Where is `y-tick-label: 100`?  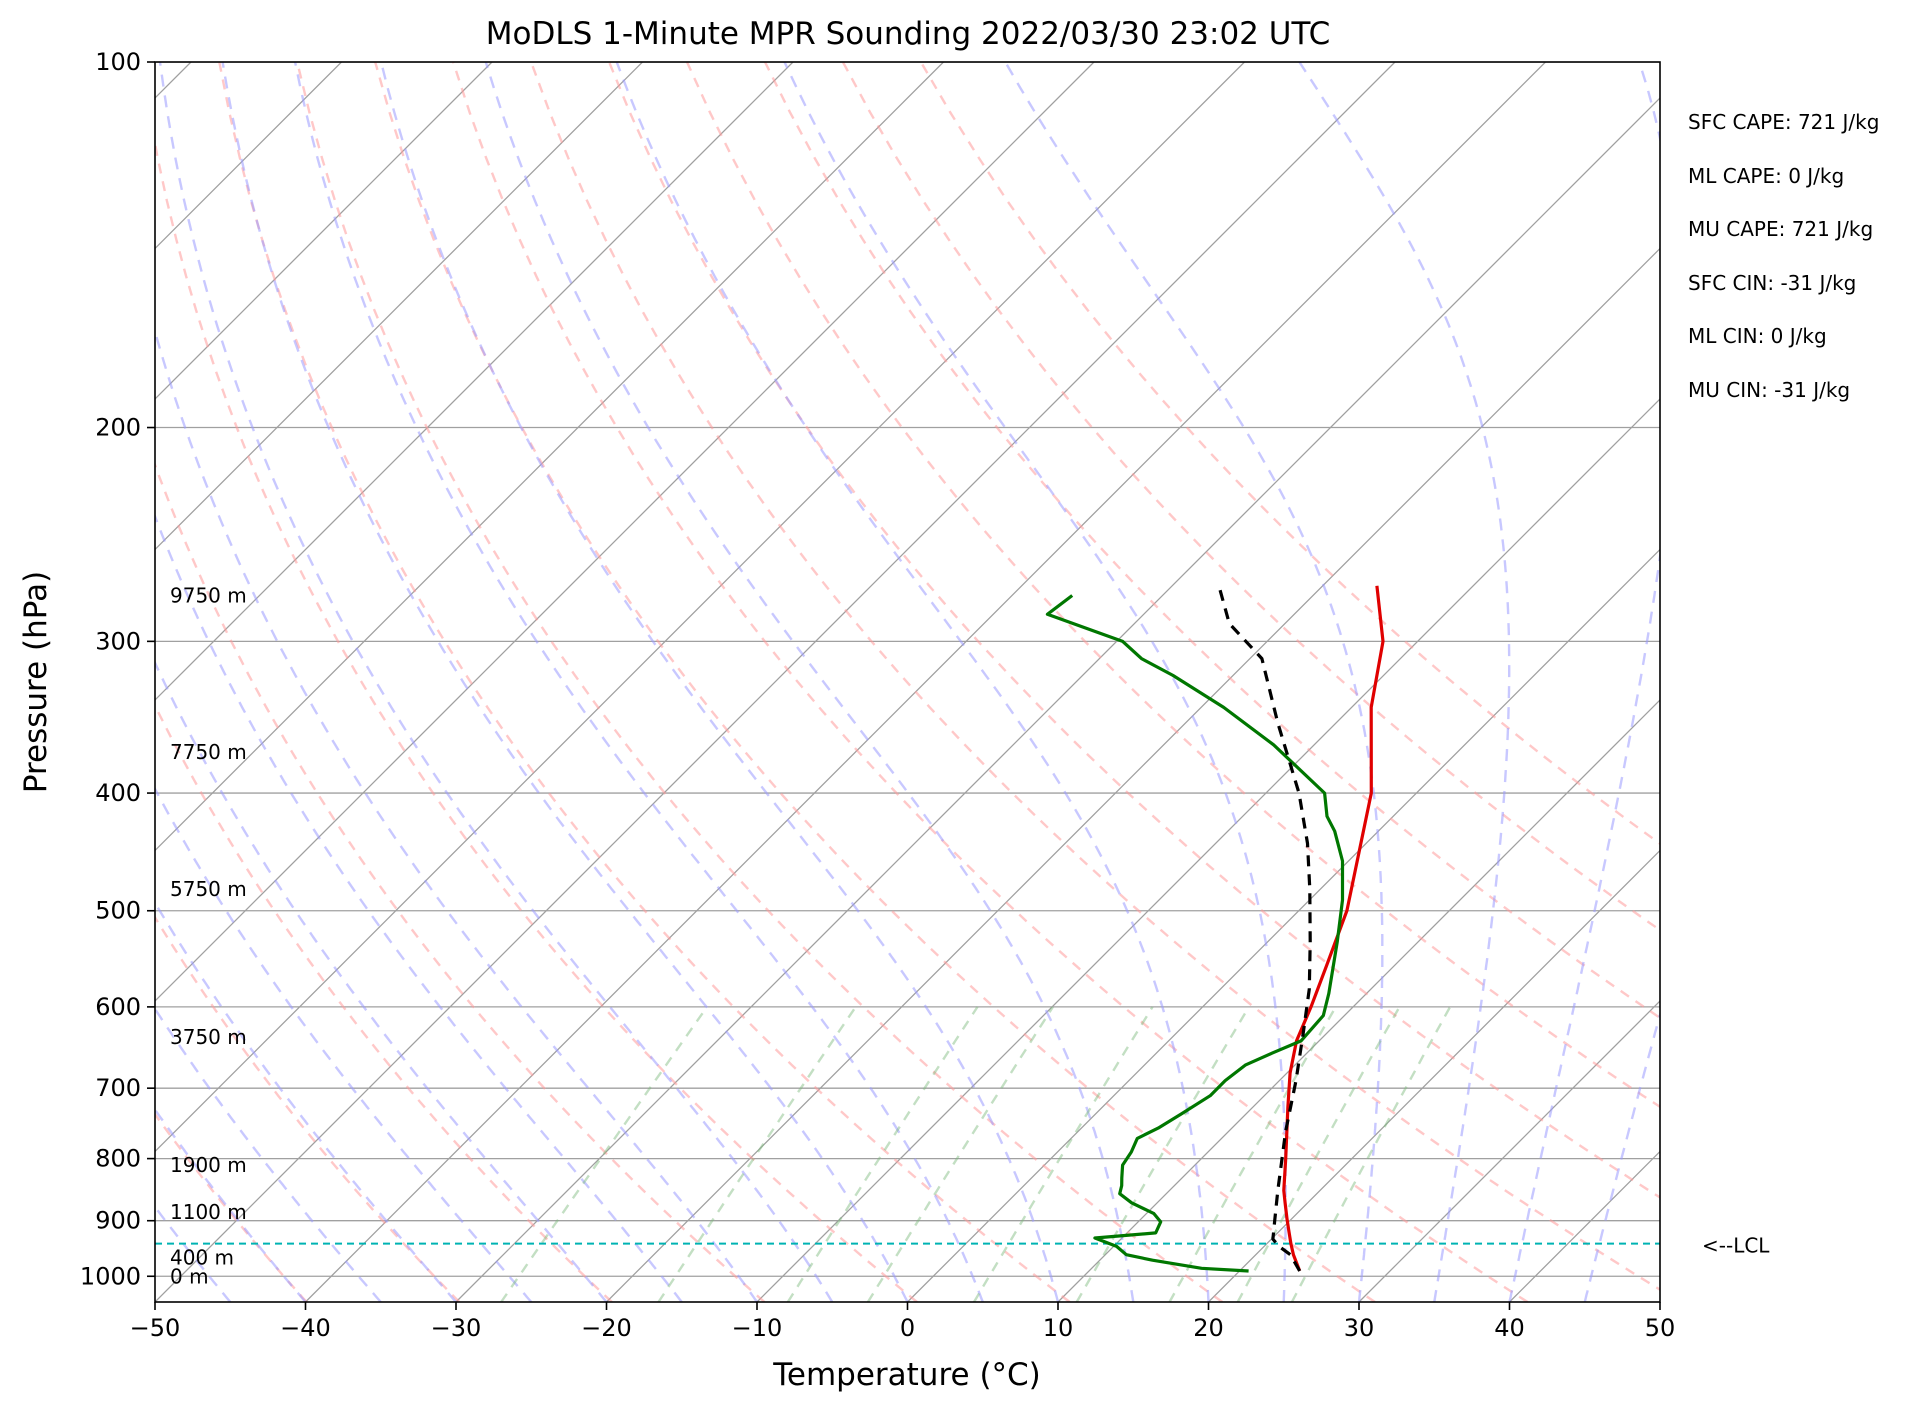 y-tick-label: 100 is located at coordinates (118, 62).